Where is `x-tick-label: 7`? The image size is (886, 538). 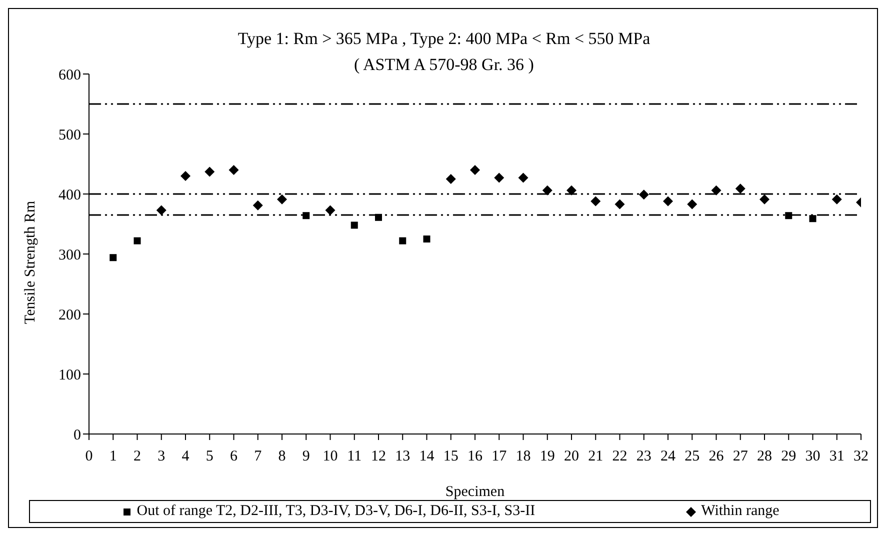 x-tick-label: 7 is located at coordinates (258, 456).